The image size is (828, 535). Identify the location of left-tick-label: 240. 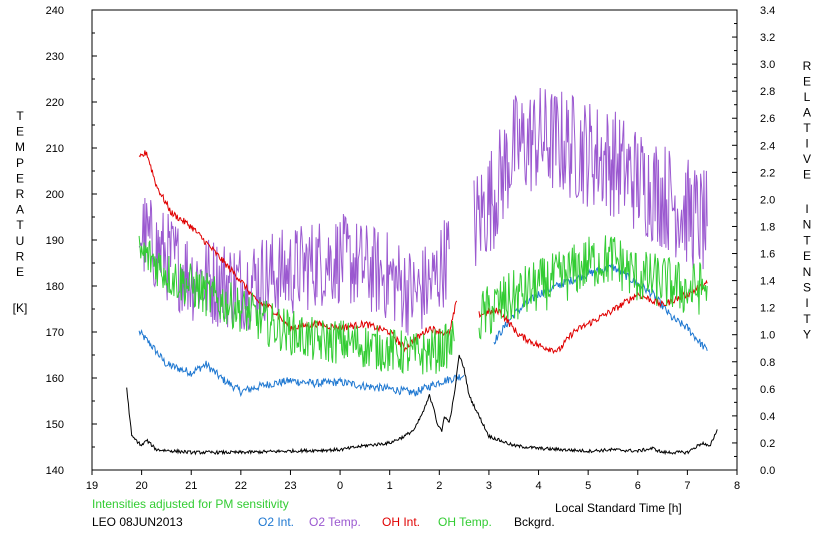
(55, 11).